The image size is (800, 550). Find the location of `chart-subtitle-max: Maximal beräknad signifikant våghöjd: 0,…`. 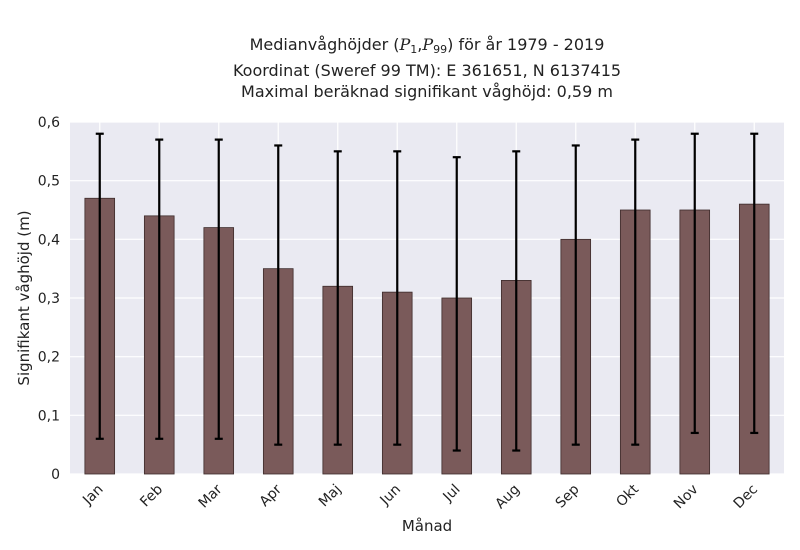

chart-subtitle-max: Maximal beräknad signifikant våghöjd: 0,… is located at coordinates (427, 91).